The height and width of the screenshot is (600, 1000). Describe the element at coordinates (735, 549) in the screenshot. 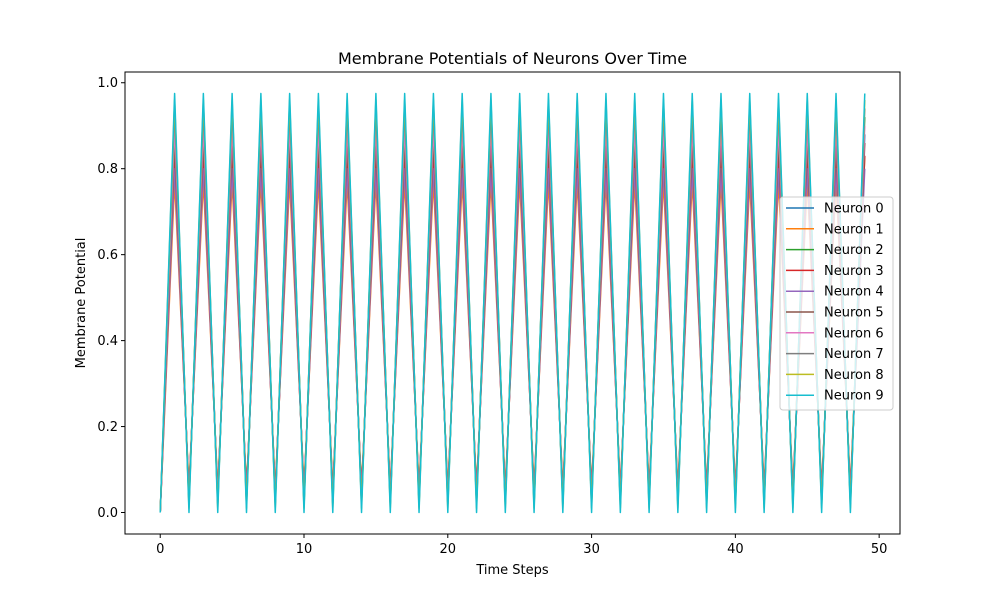

I see `x-tick-label: 40` at that location.